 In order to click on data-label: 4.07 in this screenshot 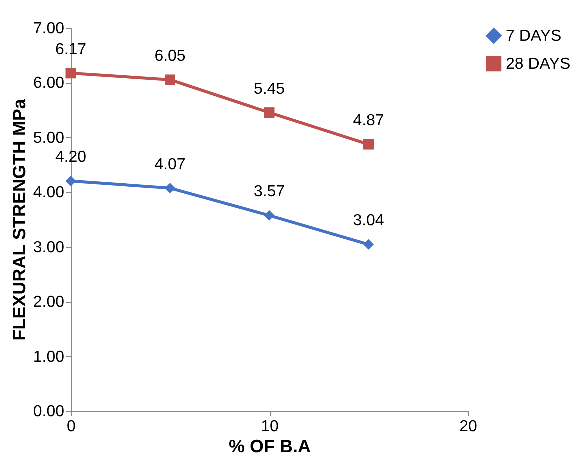, I will do `click(170, 165)`.